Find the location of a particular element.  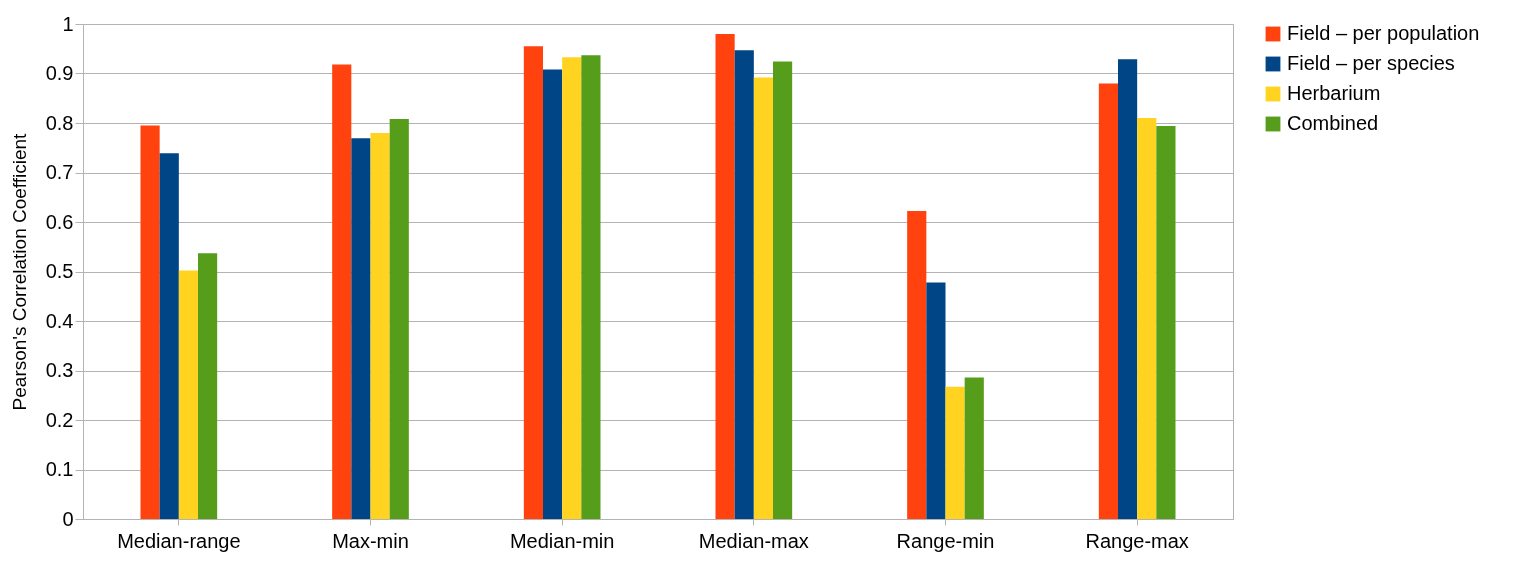

y-tick-label: 0.3 is located at coordinates (59, 370).